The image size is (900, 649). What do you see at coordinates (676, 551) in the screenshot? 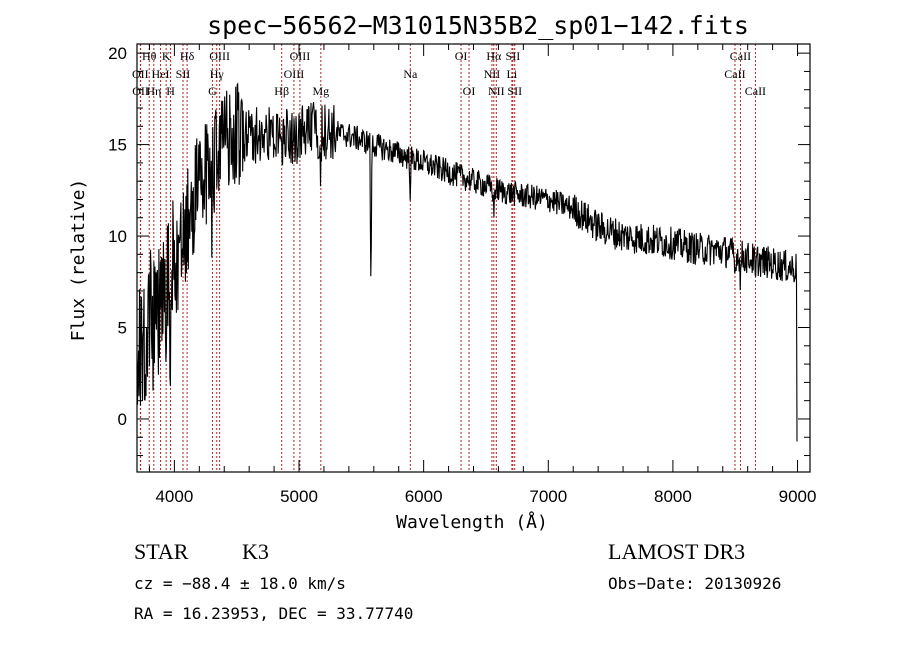
I see `survey-name: LAMOST DR3` at bounding box center [676, 551].